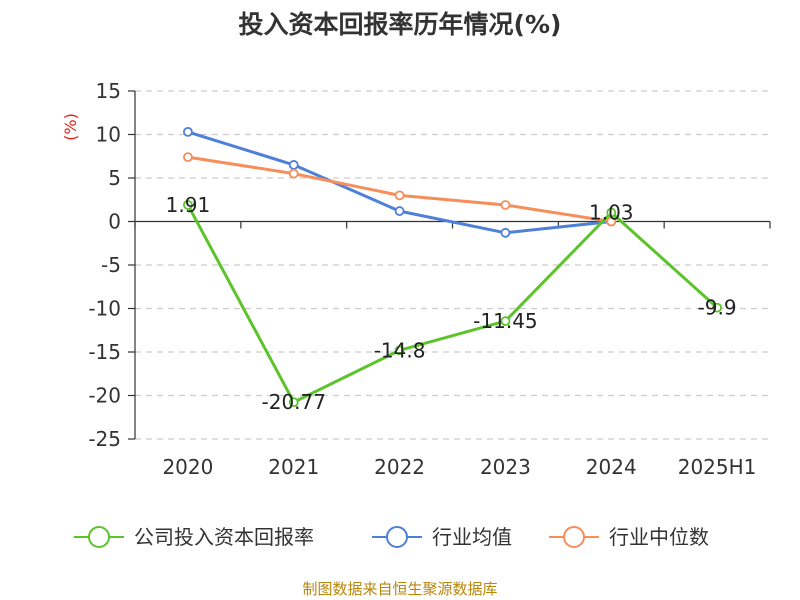 Image resolution: width=800 pixels, height=600 pixels. I want to click on legend: 公司投入资本回报率 行业均值 行业中位数, so click(391, 537).